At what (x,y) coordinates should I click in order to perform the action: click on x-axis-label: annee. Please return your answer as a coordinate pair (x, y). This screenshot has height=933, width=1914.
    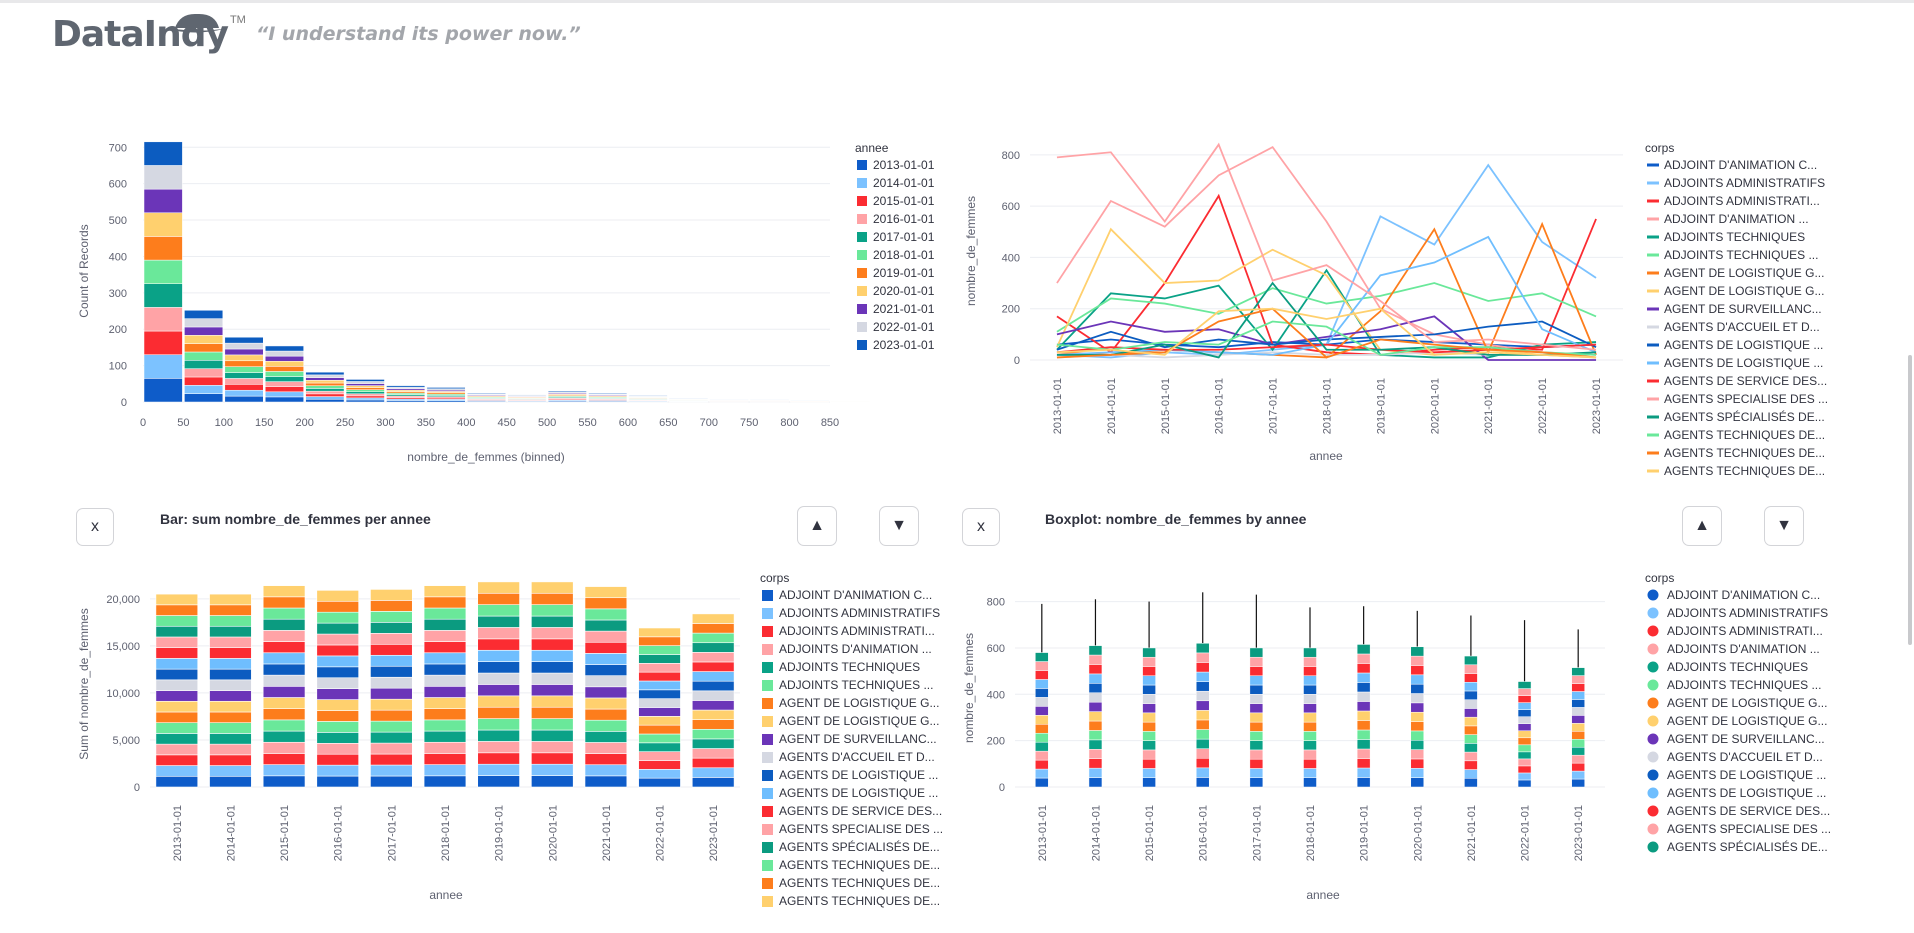
    Looking at the image, I should click on (1323, 895).